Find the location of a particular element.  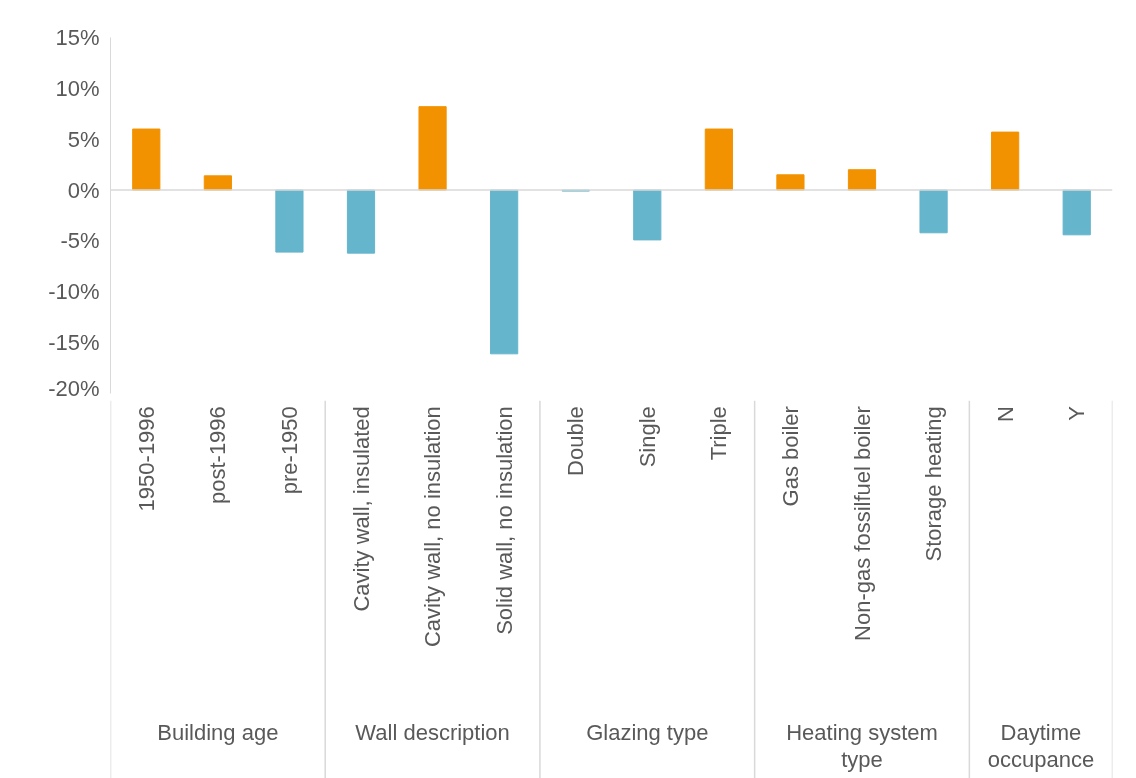

x-tick-label: Gas boiler is located at coordinates (790, 456).